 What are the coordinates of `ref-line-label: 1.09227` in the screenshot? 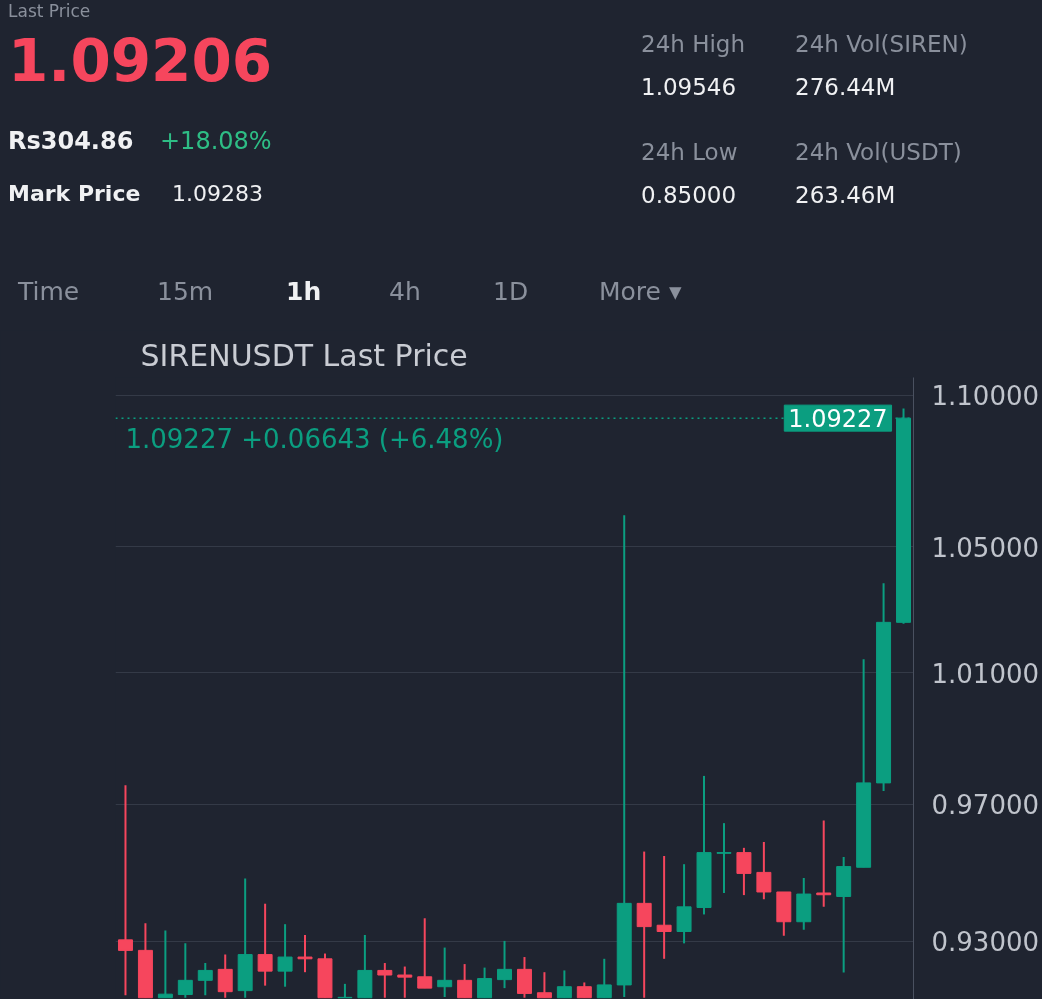 It's located at (838, 419).